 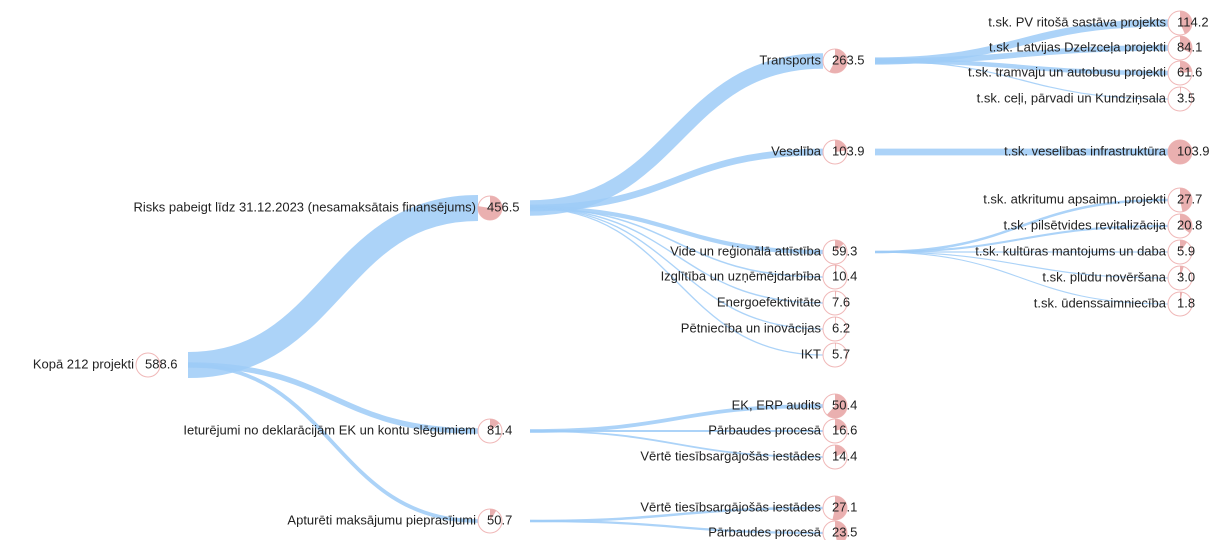 What do you see at coordinates (1071, 250) in the screenshot?
I see `node-label: t.sk. kultūras mantojums un daba` at bounding box center [1071, 250].